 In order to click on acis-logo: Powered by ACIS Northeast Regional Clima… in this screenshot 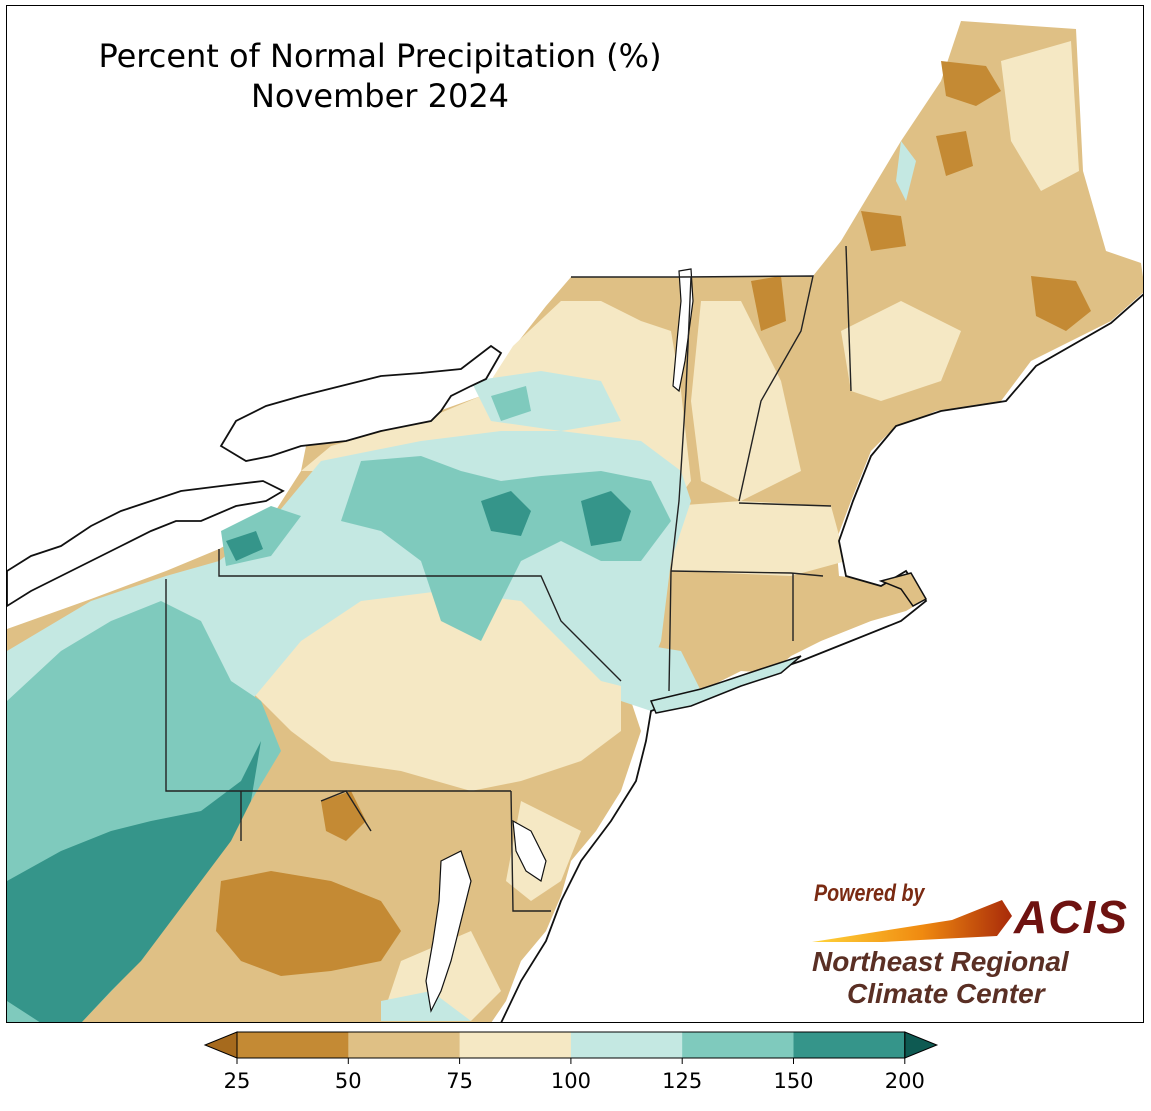, I will do `click(967, 943)`.